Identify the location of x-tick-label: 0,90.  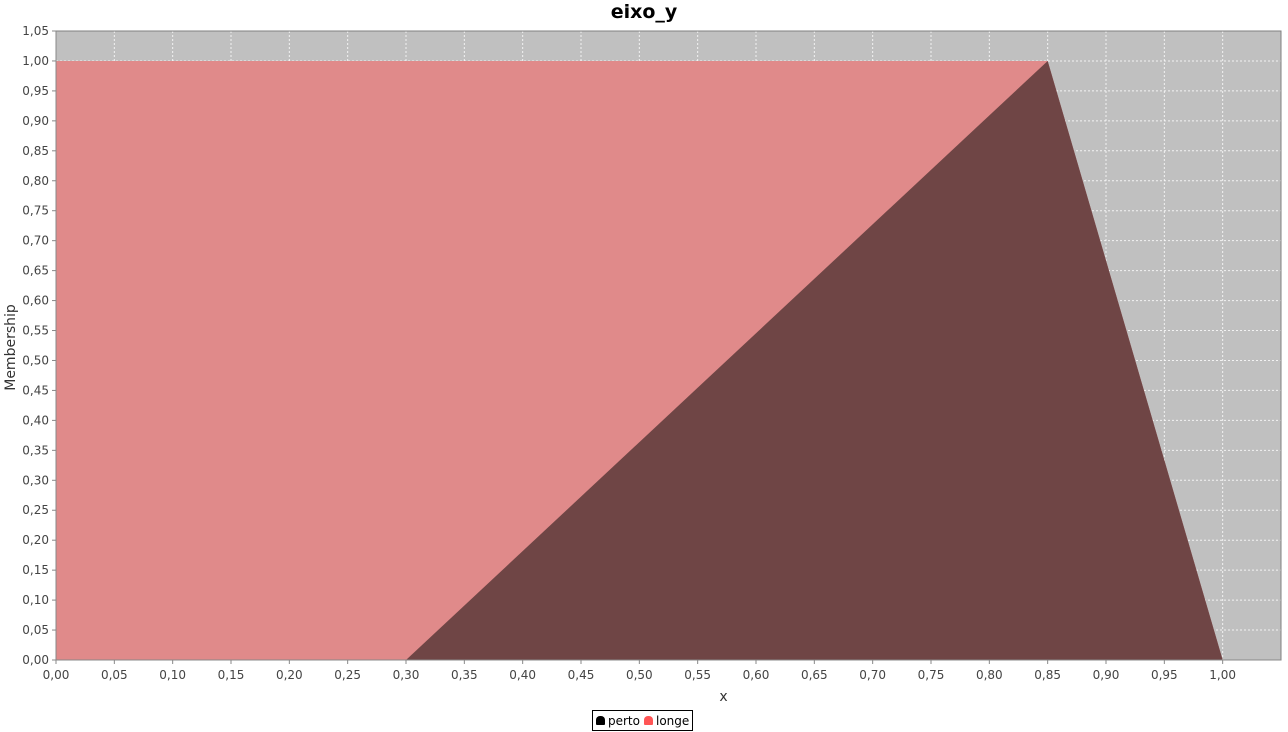
(1106, 675).